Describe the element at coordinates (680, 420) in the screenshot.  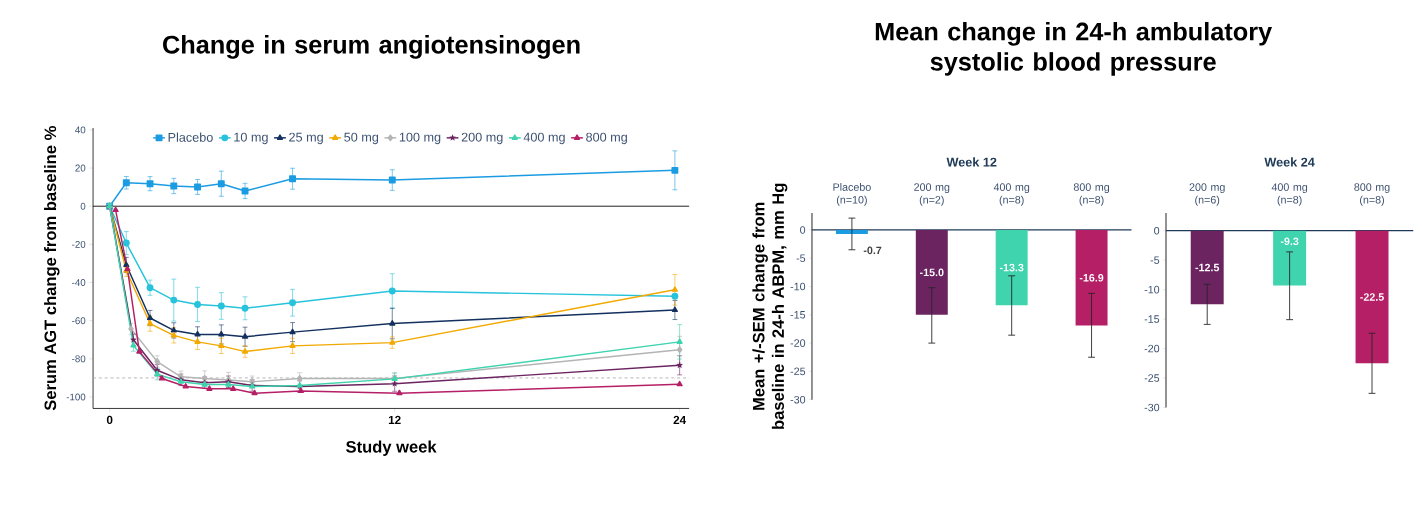
I see `x-tick-label: 24` at that location.